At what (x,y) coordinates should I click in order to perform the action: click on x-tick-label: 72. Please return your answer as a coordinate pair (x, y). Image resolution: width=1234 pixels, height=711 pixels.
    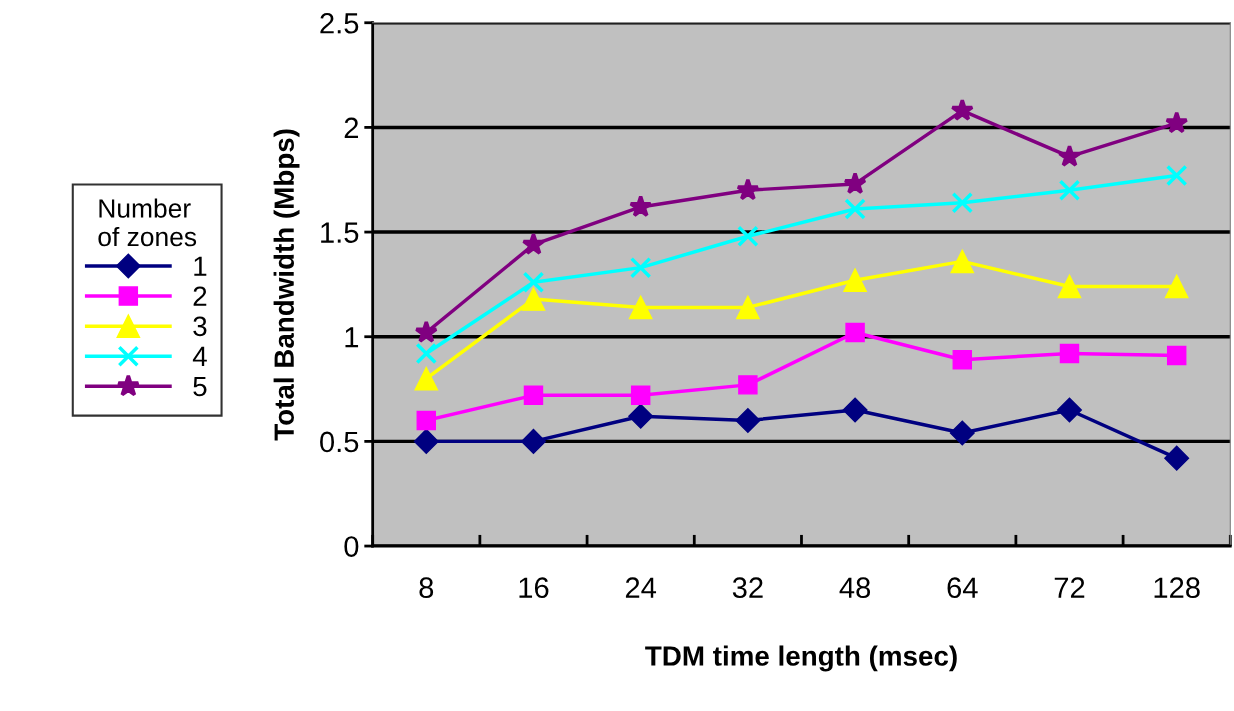
    Looking at the image, I should click on (1069, 587).